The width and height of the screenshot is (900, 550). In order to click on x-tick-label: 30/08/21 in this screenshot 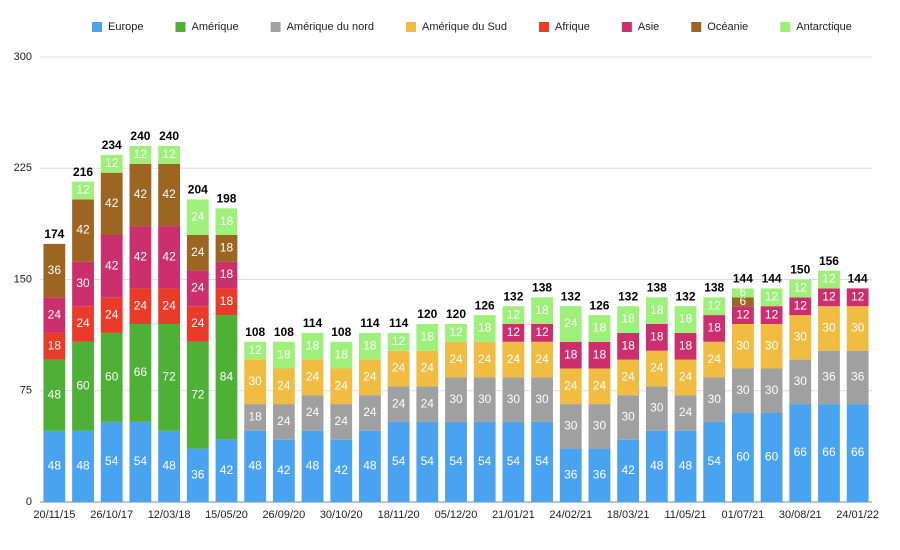, I will do `click(800, 515)`.